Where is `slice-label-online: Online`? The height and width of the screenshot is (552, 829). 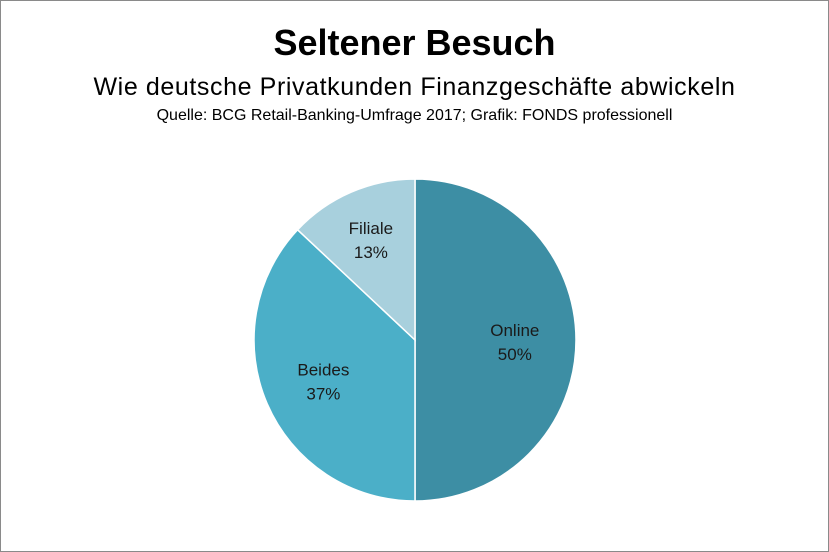
slice-label-online: Online is located at coordinates (514, 330).